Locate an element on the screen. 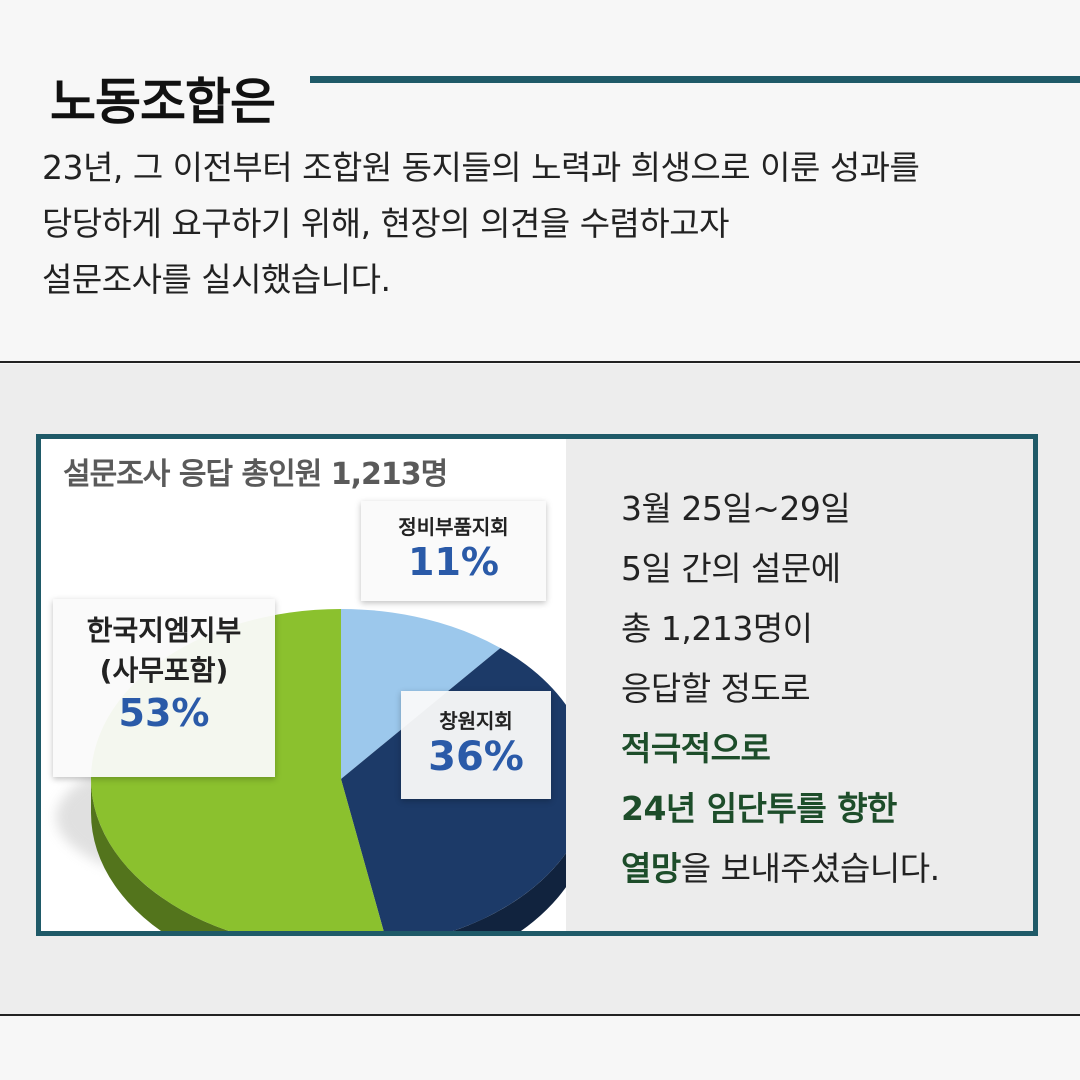  intro-line: 23년, 그 이전부터 조합원 동지들의 노력과 희생으로 이룬 성과를 is located at coordinates (481, 167).